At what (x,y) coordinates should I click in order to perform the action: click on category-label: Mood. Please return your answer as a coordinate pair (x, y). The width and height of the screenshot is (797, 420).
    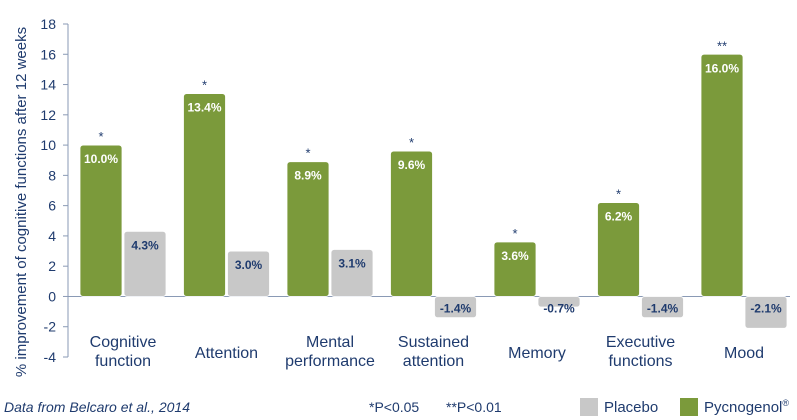
    Looking at the image, I should click on (744, 353).